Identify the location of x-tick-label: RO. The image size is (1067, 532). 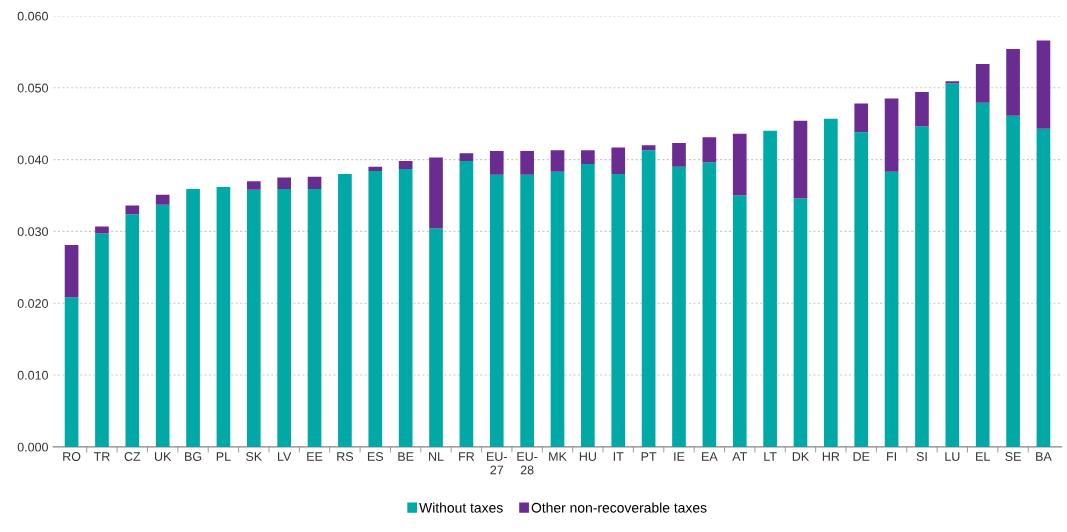
(72, 456).